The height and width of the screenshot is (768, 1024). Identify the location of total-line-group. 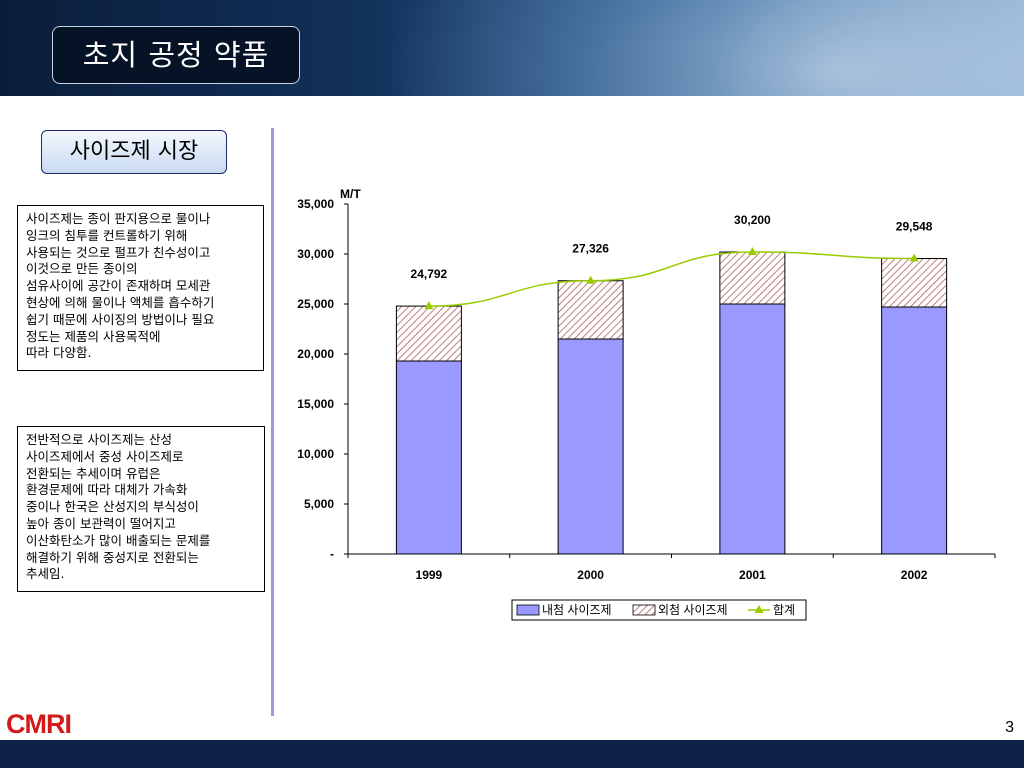
(671, 278).